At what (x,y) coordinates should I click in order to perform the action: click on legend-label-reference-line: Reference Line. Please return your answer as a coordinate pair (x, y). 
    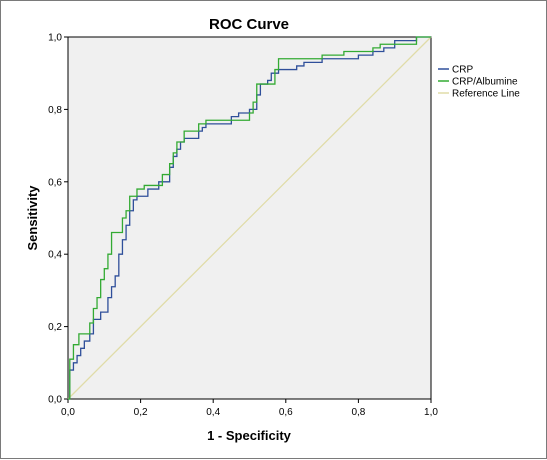
    Looking at the image, I should click on (486, 94).